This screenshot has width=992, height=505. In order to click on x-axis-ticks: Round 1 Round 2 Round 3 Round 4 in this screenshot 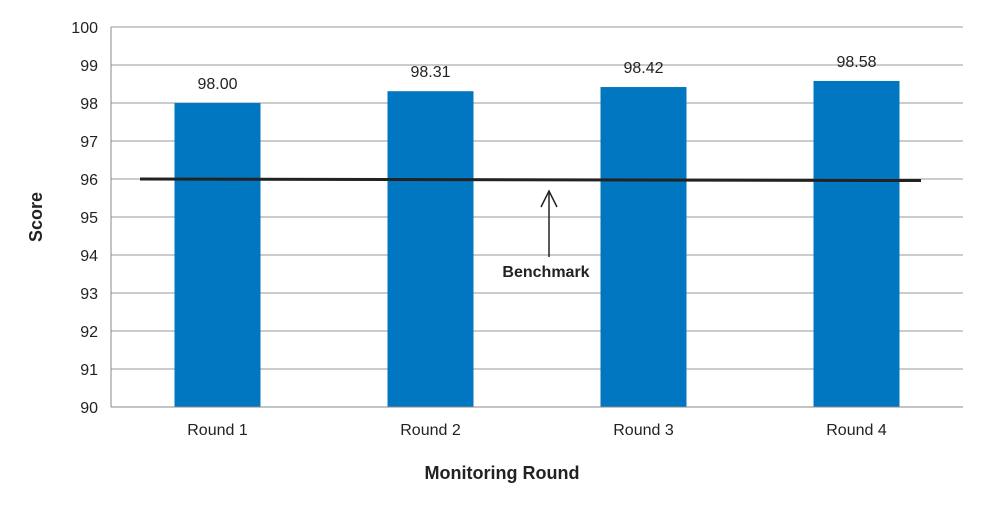, I will do `click(537, 430)`.